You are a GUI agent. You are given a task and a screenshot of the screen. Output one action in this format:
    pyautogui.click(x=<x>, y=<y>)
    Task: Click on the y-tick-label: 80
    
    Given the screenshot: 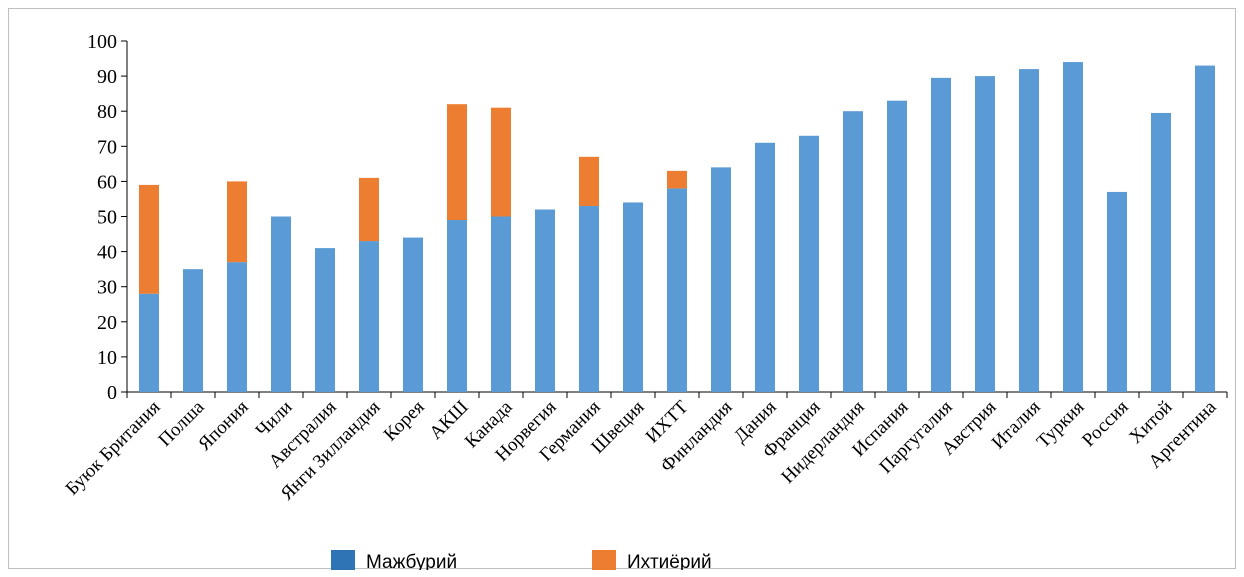 What is the action you would take?
    pyautogui.click(x=107, y=112)
    